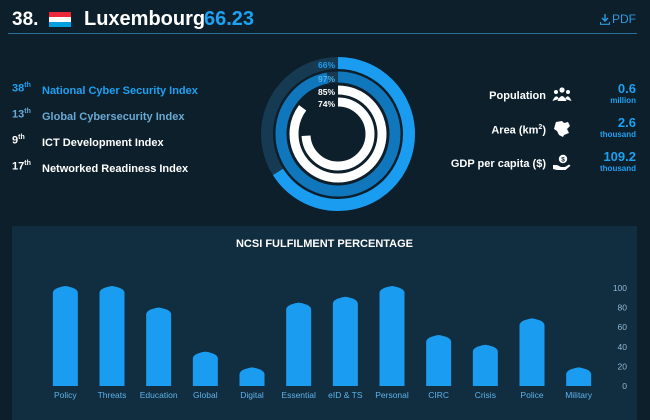 This screenshot has width=650, height=420. I want to click on index-name: National Cyber Security Index, so click(120, 91).